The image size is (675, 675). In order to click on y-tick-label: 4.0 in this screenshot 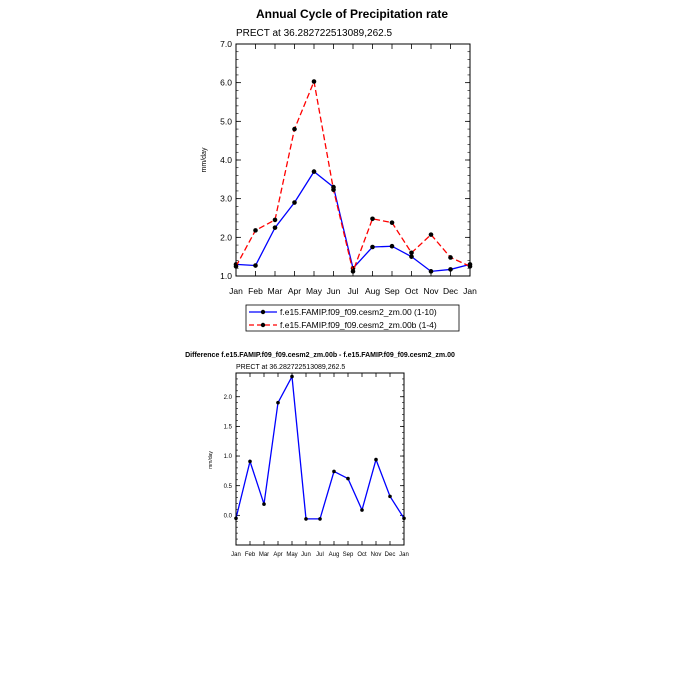, I will do `click(226, 160)`.